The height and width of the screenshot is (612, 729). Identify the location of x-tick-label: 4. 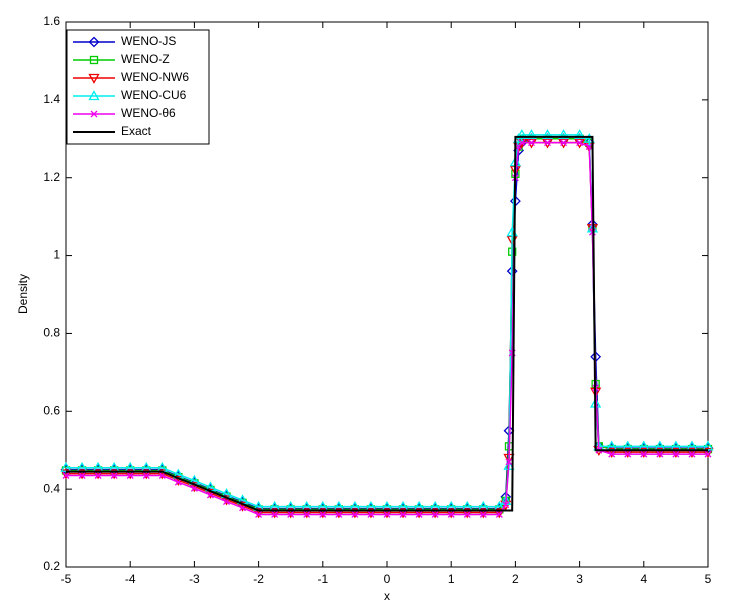
(643, 579).